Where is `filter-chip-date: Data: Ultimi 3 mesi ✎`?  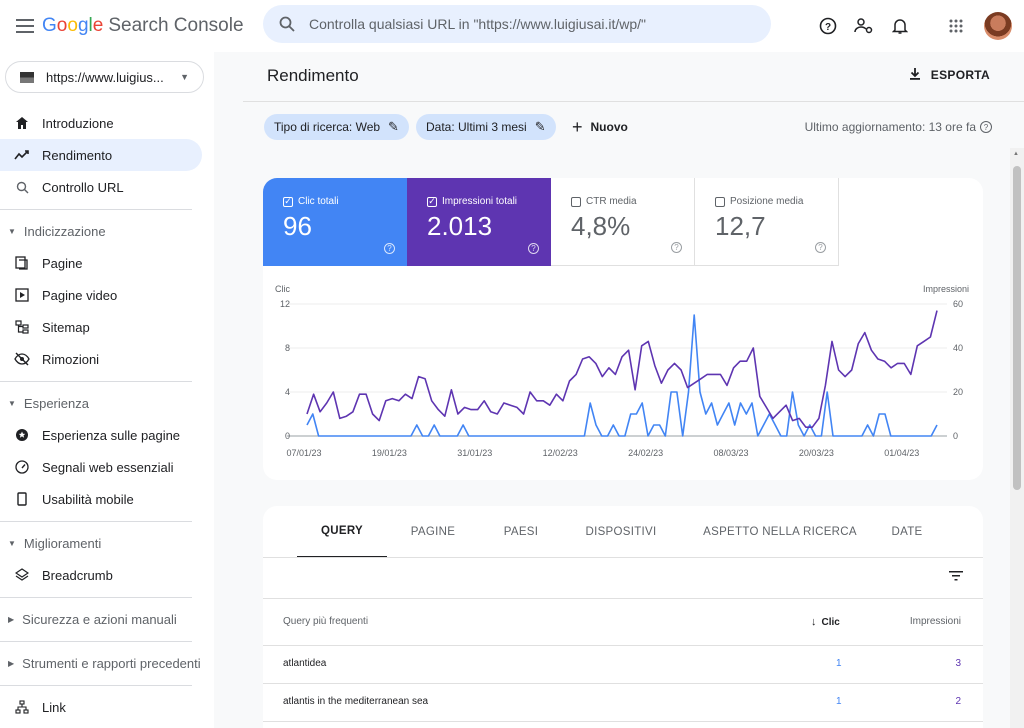
filter-chip-date: Data: Ultimi 3 mesi ✎ is located at coordinates (486, 127).